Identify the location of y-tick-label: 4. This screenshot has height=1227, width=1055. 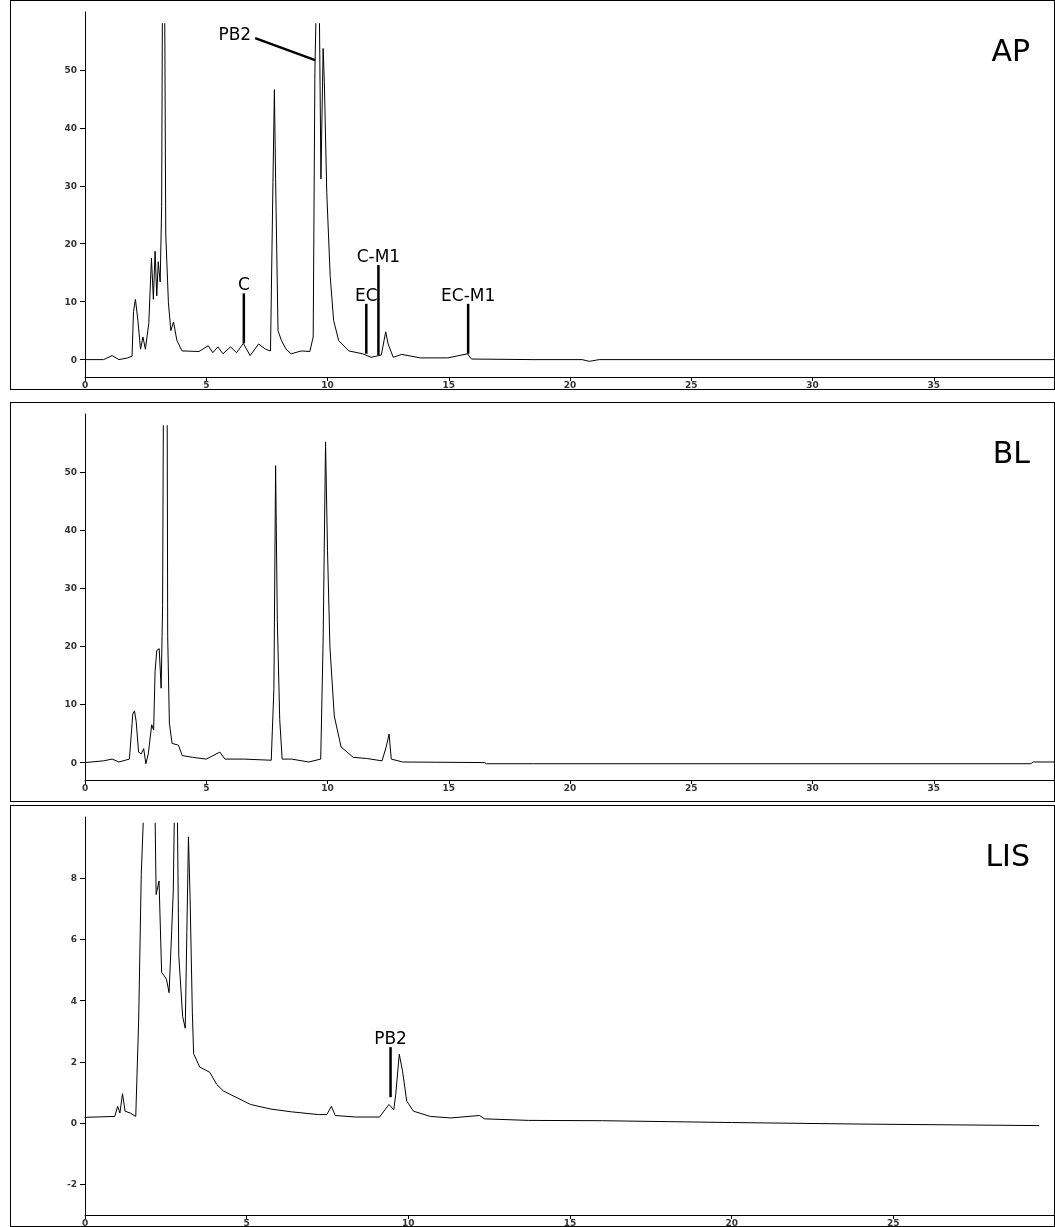
(73, 1000).